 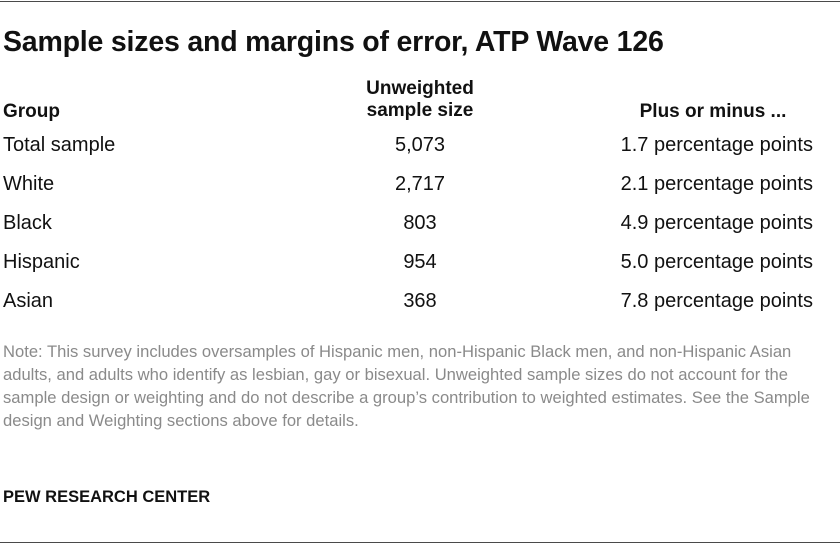 What do you see at coordinates (420, 88) in the screenshot?
I see `column-header-sample-size-line1: Unweighted` at bounding box center [420, 88].